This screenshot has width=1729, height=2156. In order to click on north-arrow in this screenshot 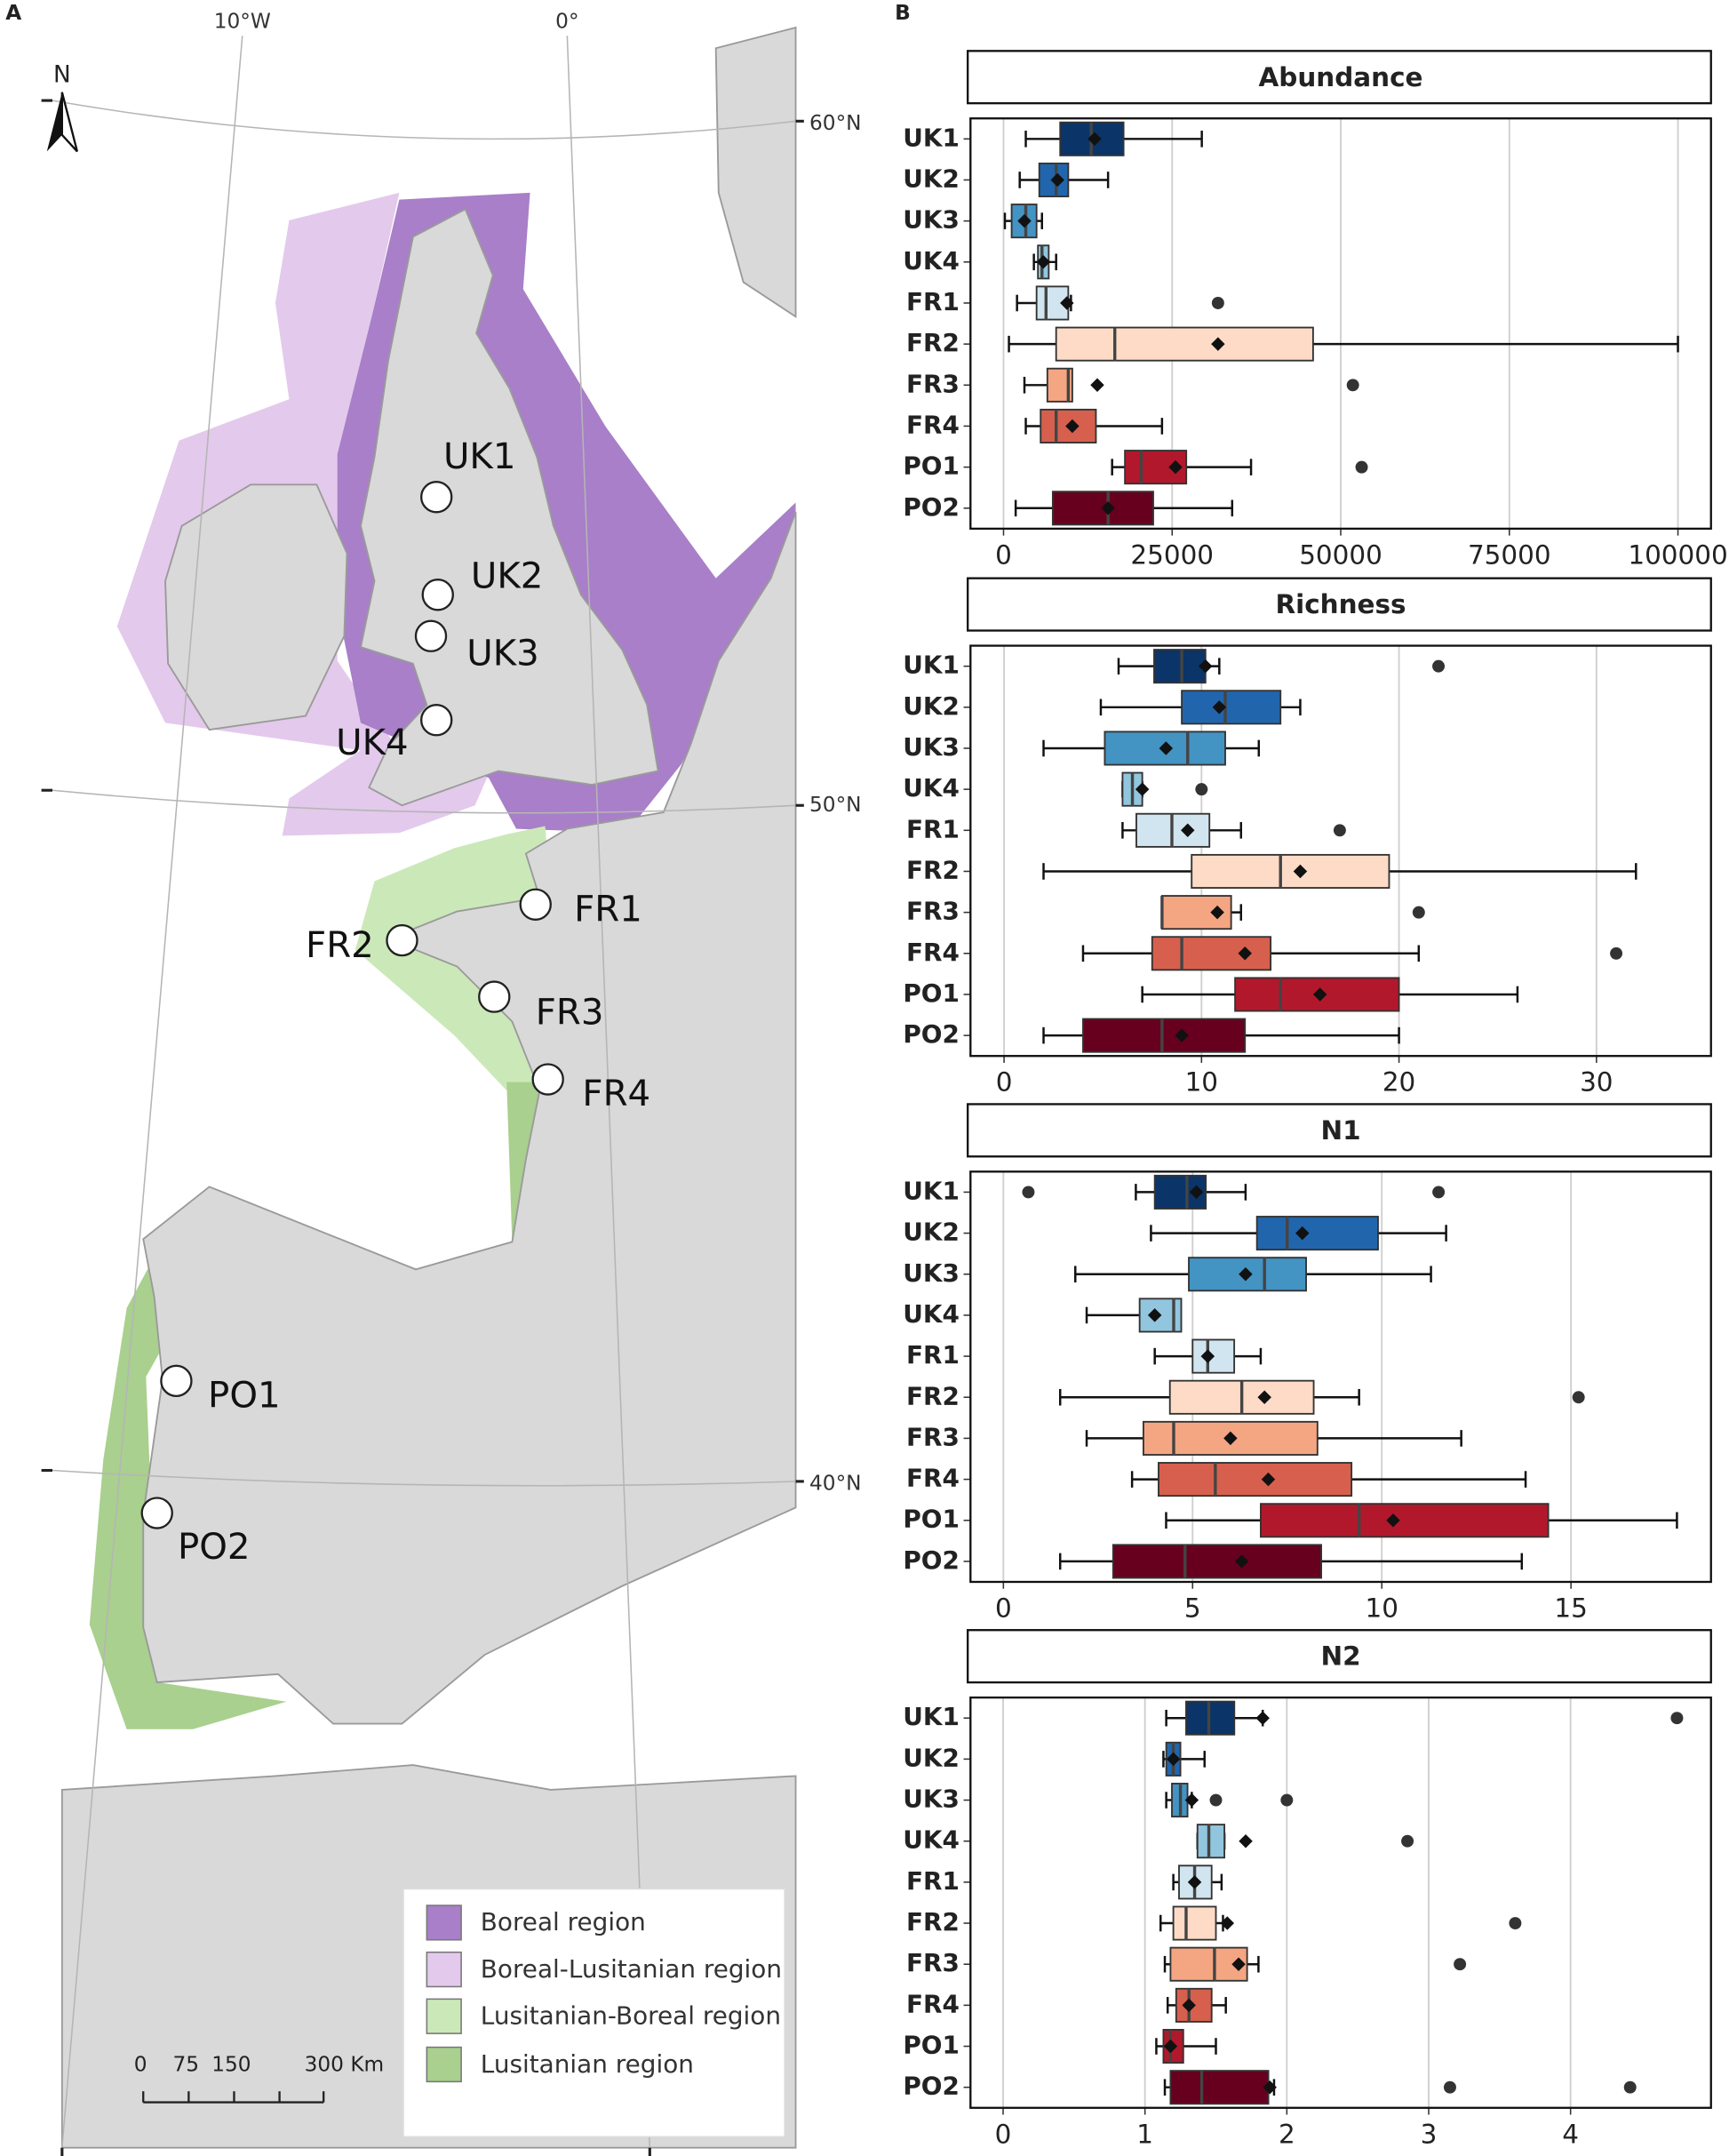, I will do `click(69, 122)`.